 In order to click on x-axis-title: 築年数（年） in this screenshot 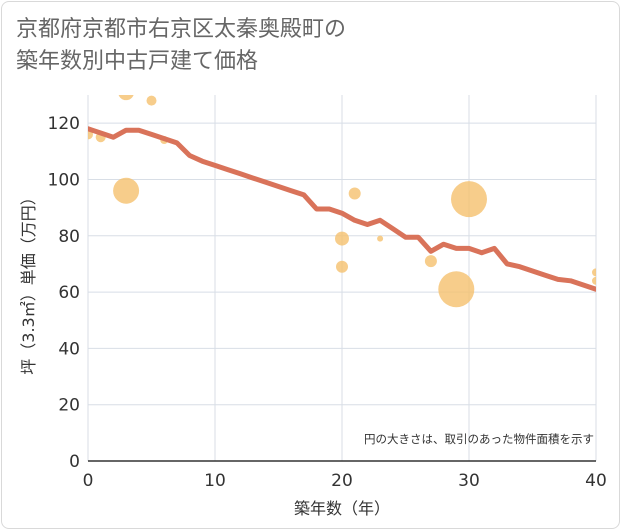, I will do `click(342, 508)`.